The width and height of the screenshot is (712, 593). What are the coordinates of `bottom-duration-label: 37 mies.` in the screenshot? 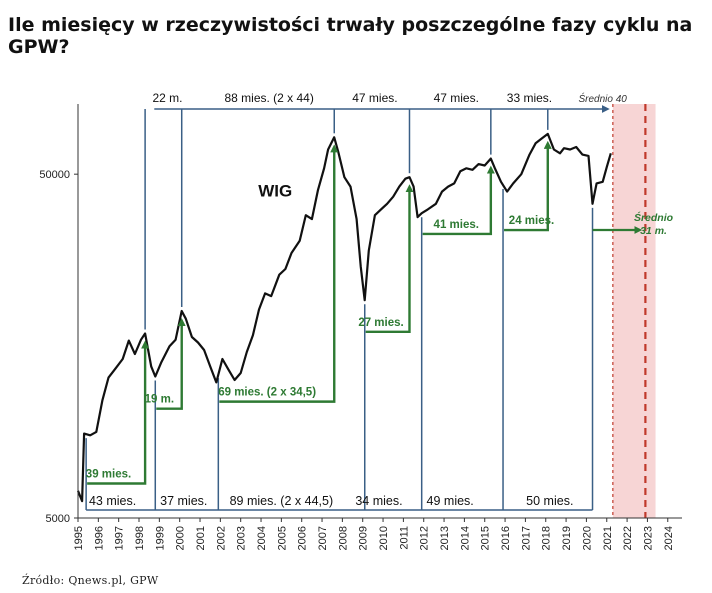 It's located at (183, 501).